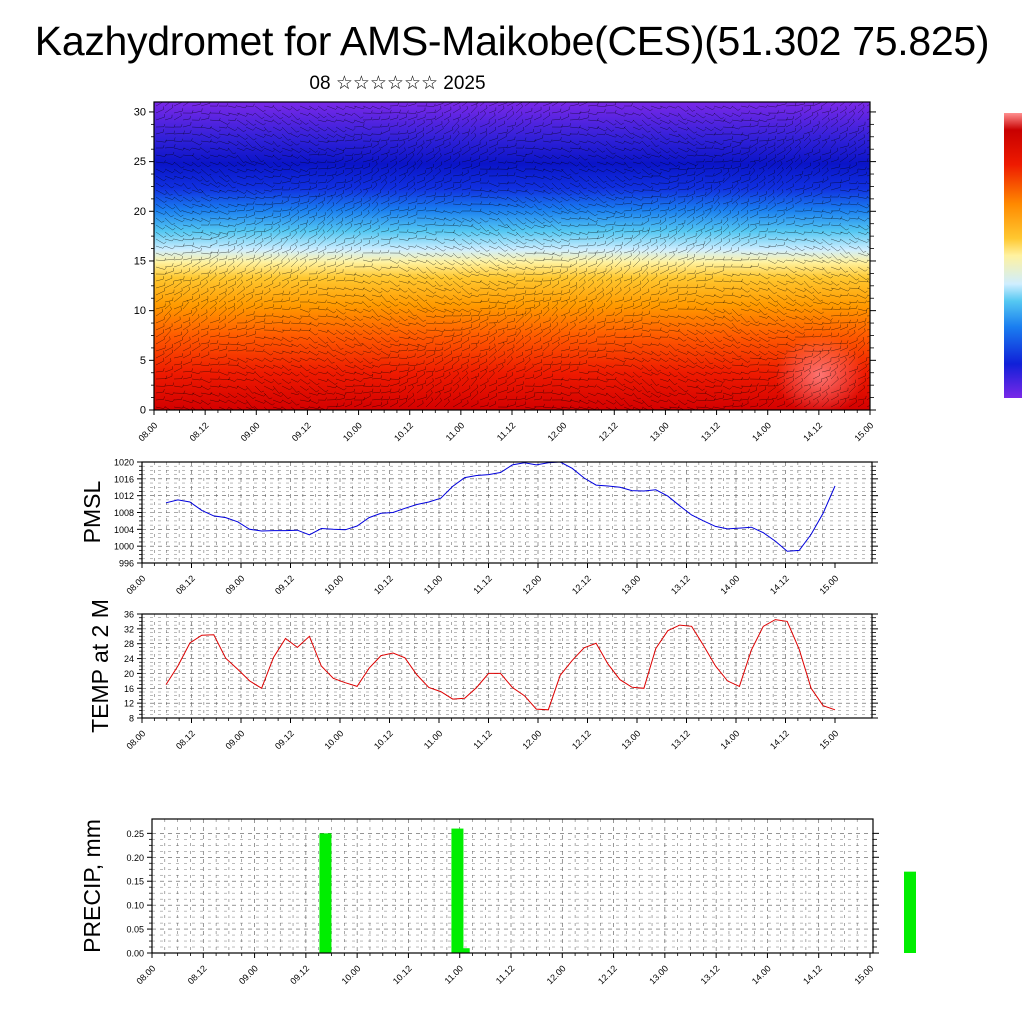 The image size is (1024, 1024). I want to click on y-tick-label: 0.10, so click(135, 906).